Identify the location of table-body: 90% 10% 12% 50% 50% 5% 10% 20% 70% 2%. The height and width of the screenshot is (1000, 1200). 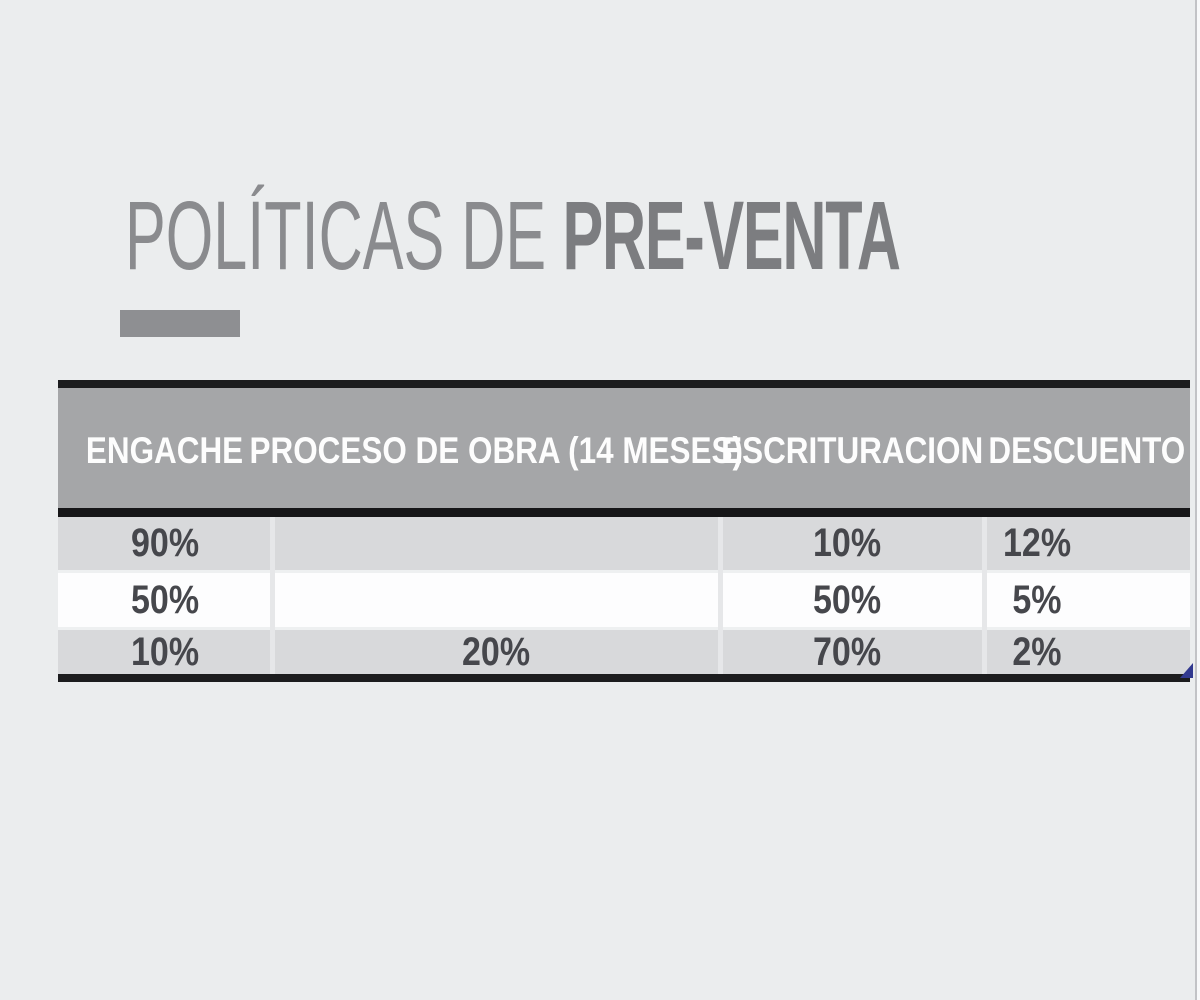
(624, 595).